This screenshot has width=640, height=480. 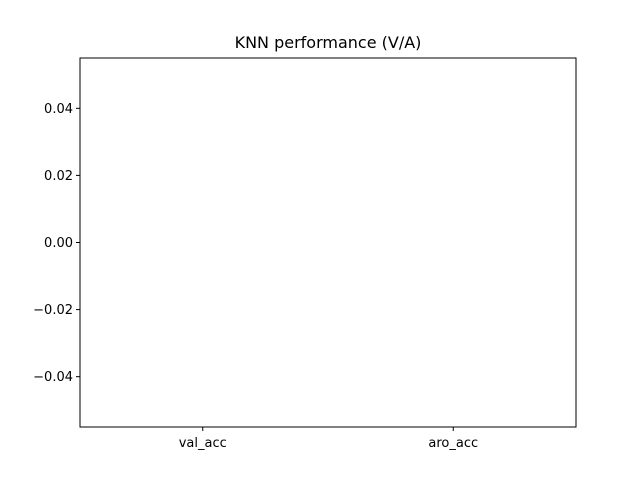 What do you see at coordinates (328, 42) in the screenshot?
I see `chart-title: KNN performance (V/A)` at bounding box center [328, 42].